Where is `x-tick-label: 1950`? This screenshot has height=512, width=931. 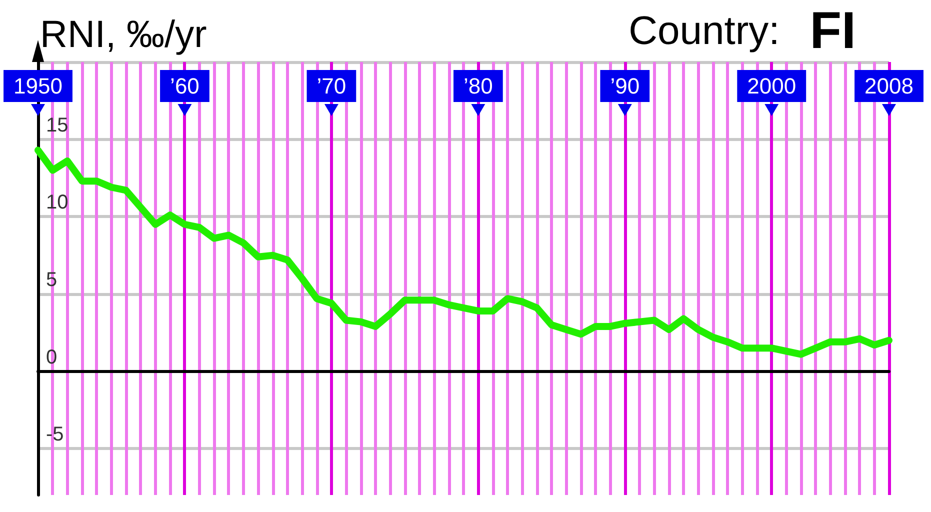
x-tick-label: 1950 is located at coordinates (38, 86).